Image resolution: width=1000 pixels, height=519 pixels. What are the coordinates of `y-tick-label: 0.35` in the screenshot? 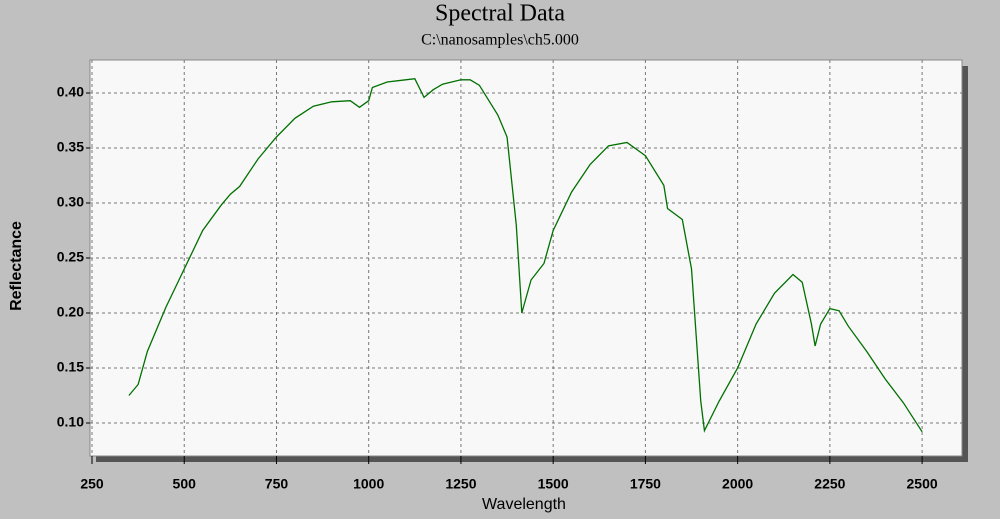 It's located at (70, 147).